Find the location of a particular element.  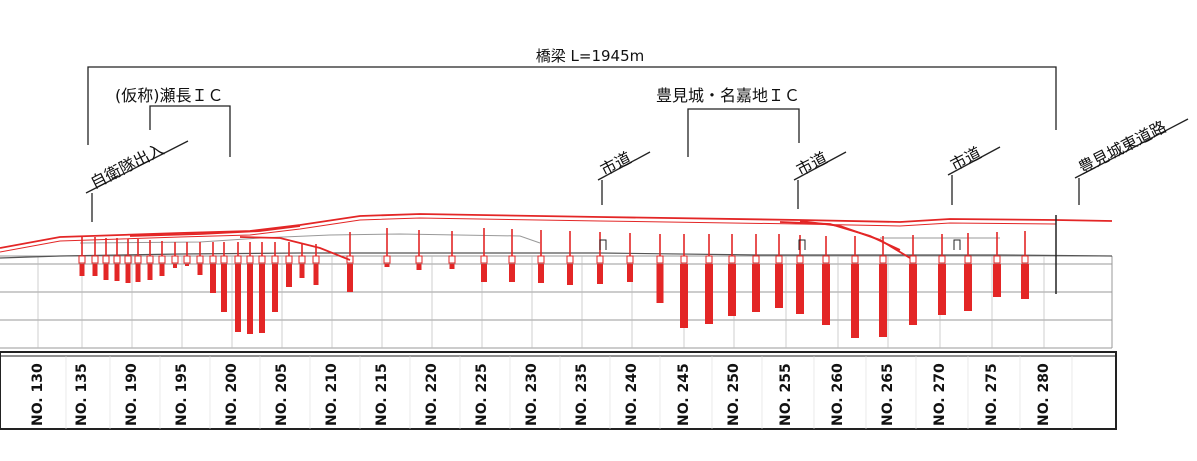

city-road-1-callout: 市道 is located at coordinates (624, 176).